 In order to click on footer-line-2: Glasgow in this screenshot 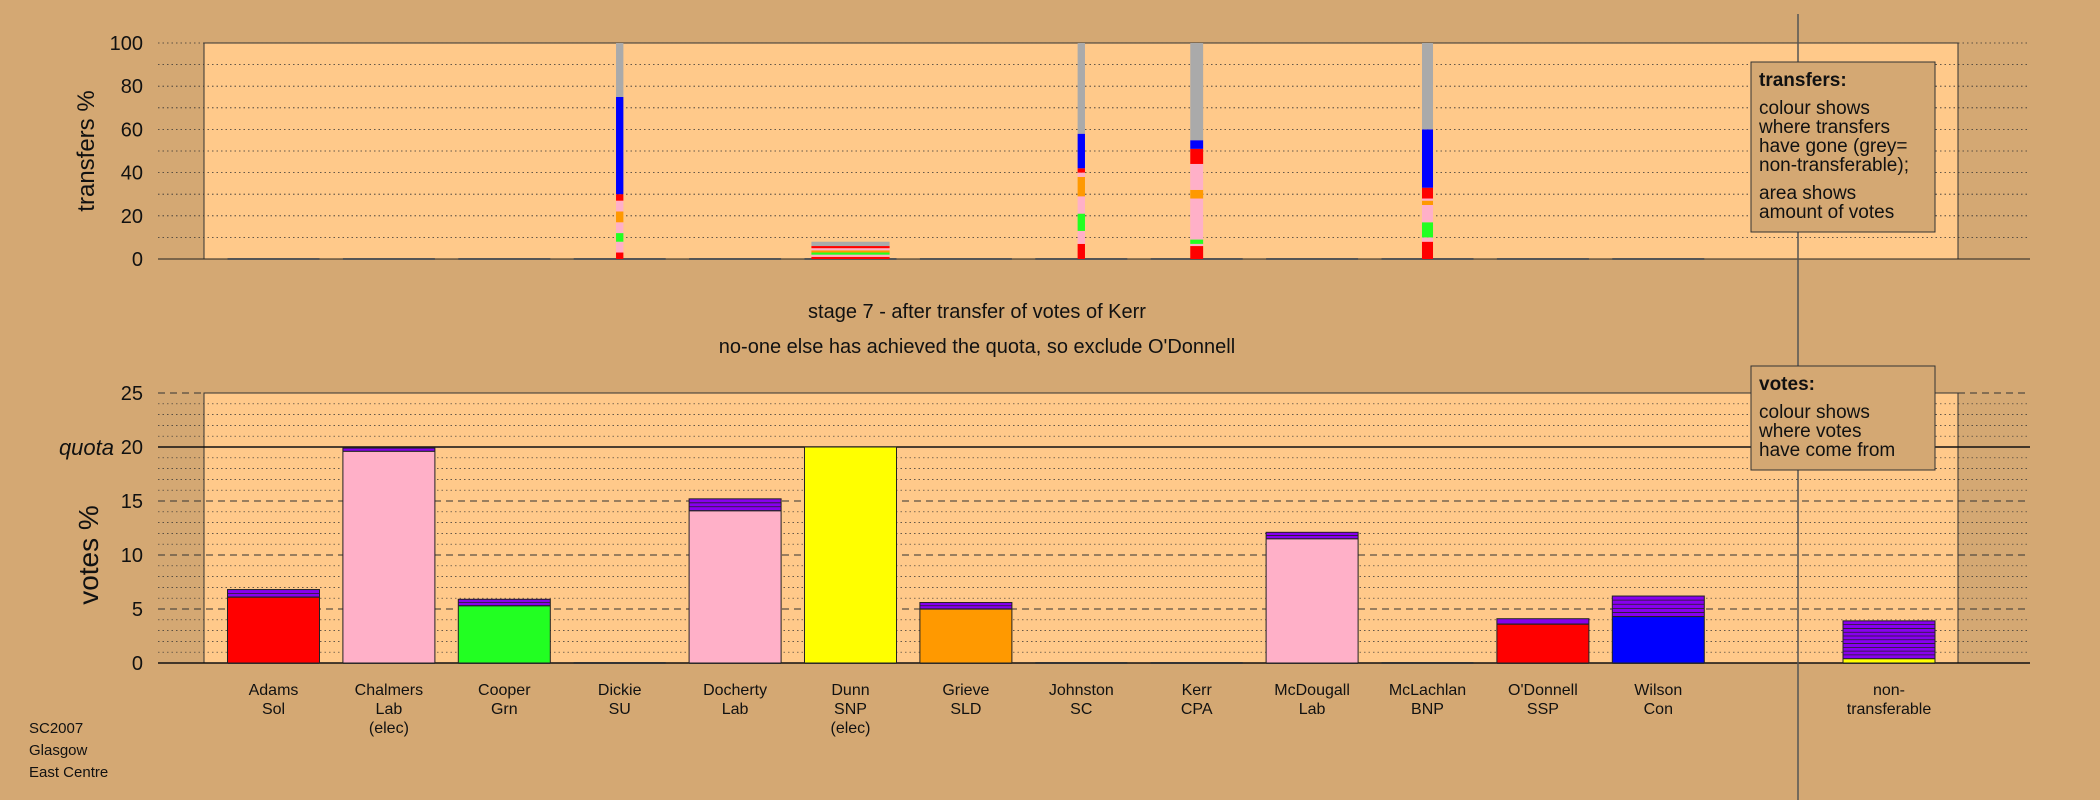, I will do `click(58, 750)`.